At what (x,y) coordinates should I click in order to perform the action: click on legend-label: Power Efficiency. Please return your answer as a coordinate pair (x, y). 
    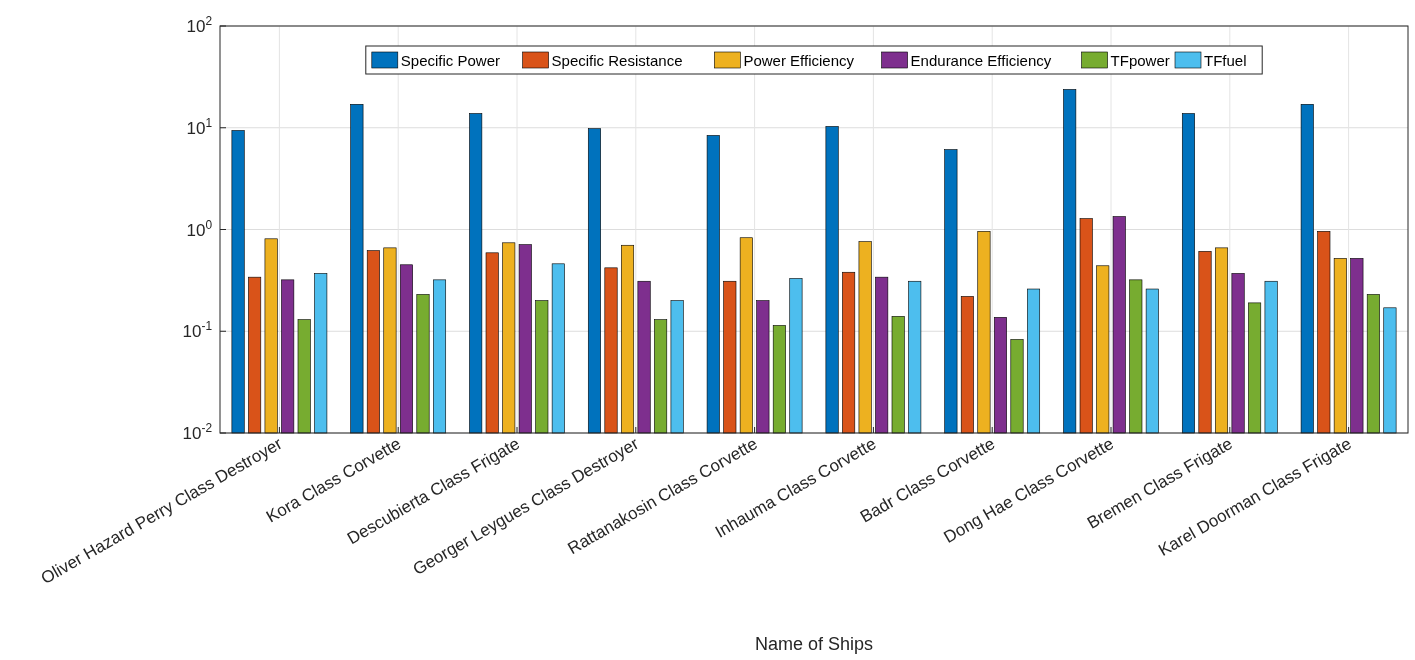
    Looking at the image, I should click on (799, 60).